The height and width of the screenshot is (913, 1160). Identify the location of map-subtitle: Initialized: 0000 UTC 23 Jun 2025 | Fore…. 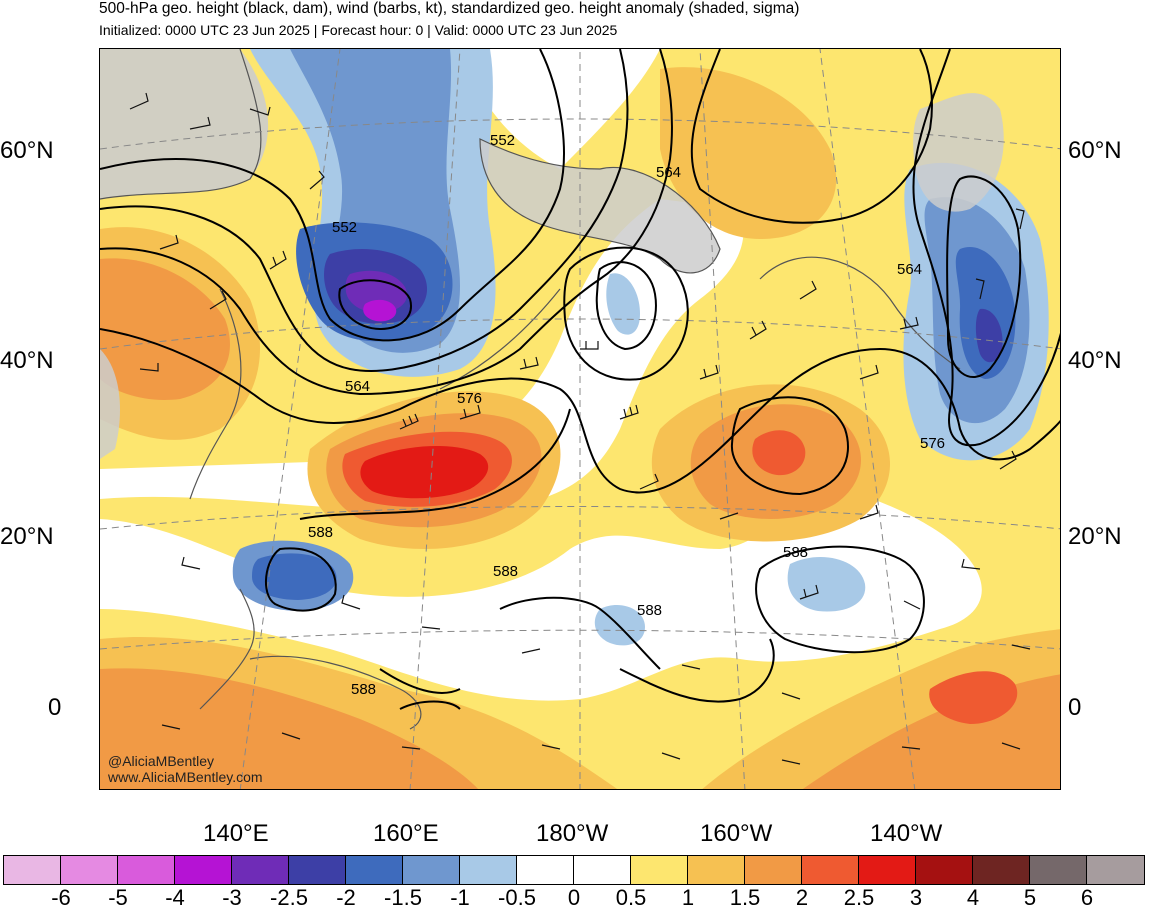
(358, 30).